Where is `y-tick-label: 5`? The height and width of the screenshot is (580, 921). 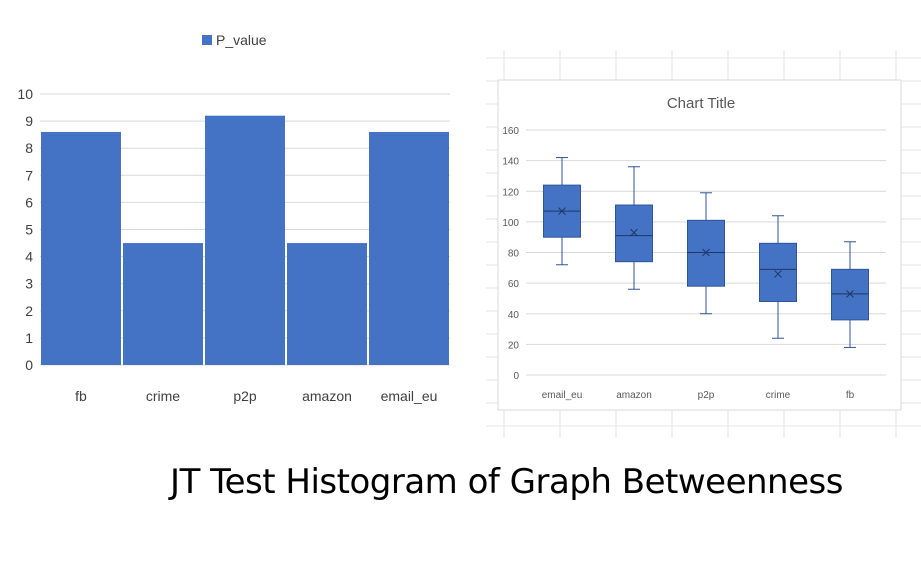 y-tick-label: 5 is located at coordinates (29, 230).